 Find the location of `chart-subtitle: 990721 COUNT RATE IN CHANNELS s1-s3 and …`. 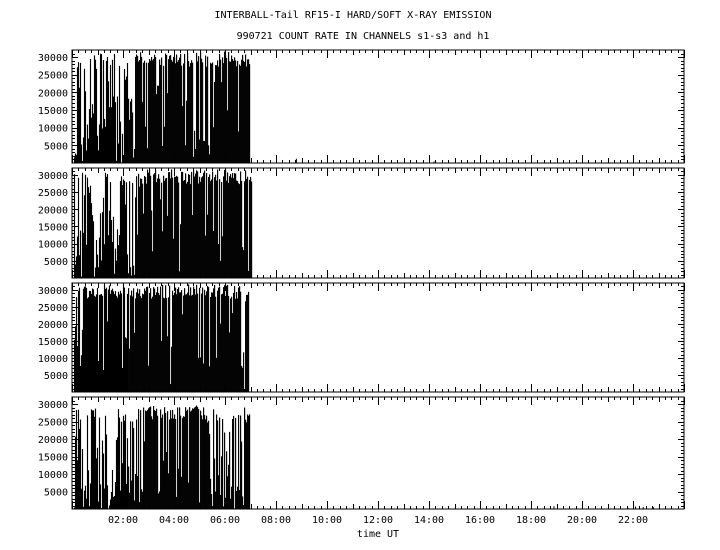

chart-subtitle: 990721 COUNT RATE IN CHANNELS s1-s3 and … is located at coordinates (363, 36).